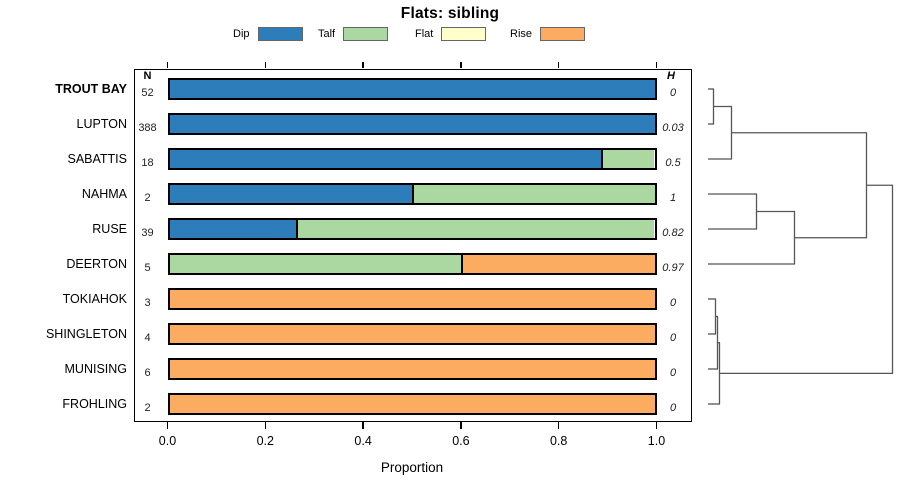 The image size is (900, 500). I want to click on n-value: 3, so click(147, 303).